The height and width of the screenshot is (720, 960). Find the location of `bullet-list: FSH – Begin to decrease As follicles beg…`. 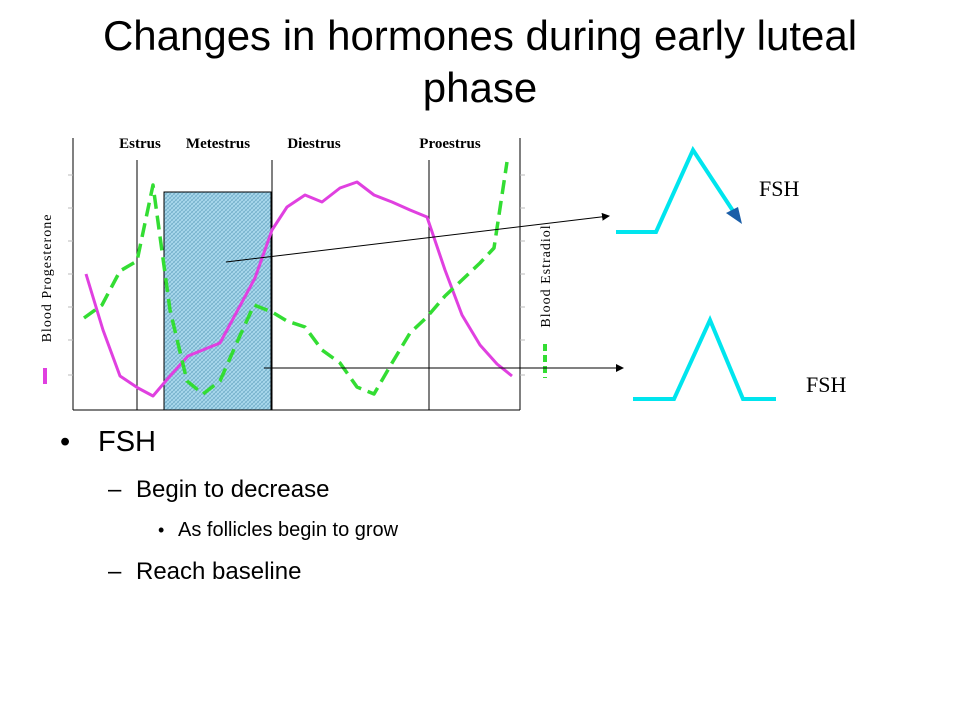

bullet-list: FSH – Begin to decrease As follicles beg… is located at coordinates (320, 505).